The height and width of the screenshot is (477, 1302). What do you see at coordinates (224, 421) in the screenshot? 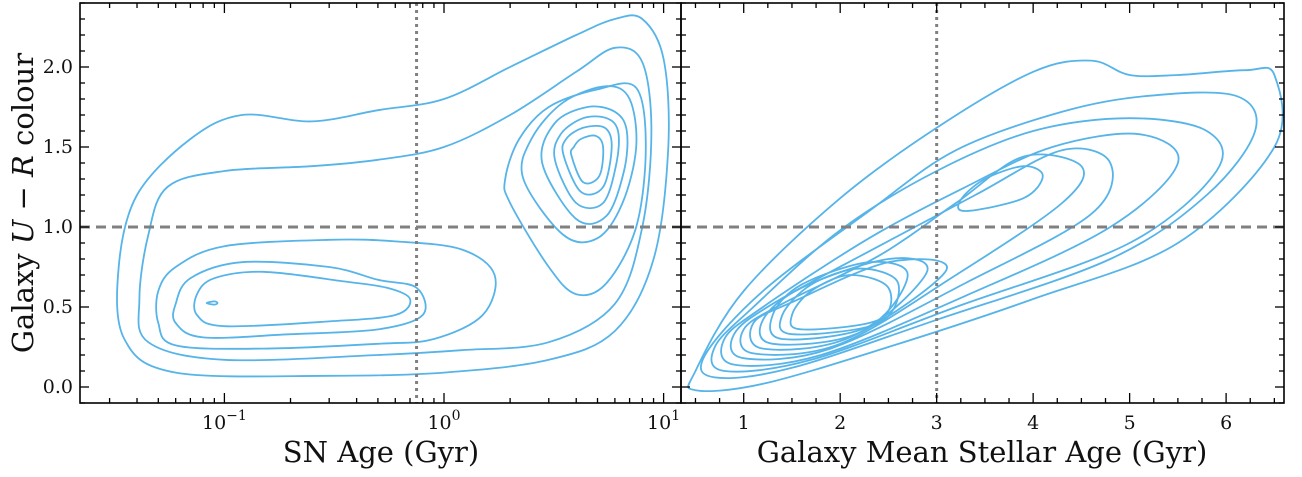
I see `left-x-tick-label: 10⁻¹` at bounding box center [224, 421].